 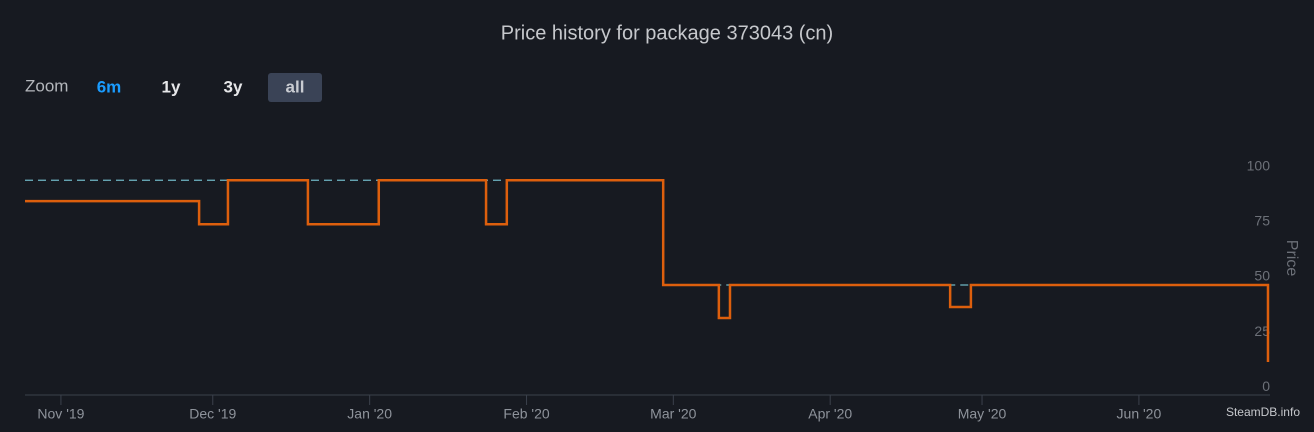 I want to click on x-tick-label: Dec '19, so click(x=212, y=414).